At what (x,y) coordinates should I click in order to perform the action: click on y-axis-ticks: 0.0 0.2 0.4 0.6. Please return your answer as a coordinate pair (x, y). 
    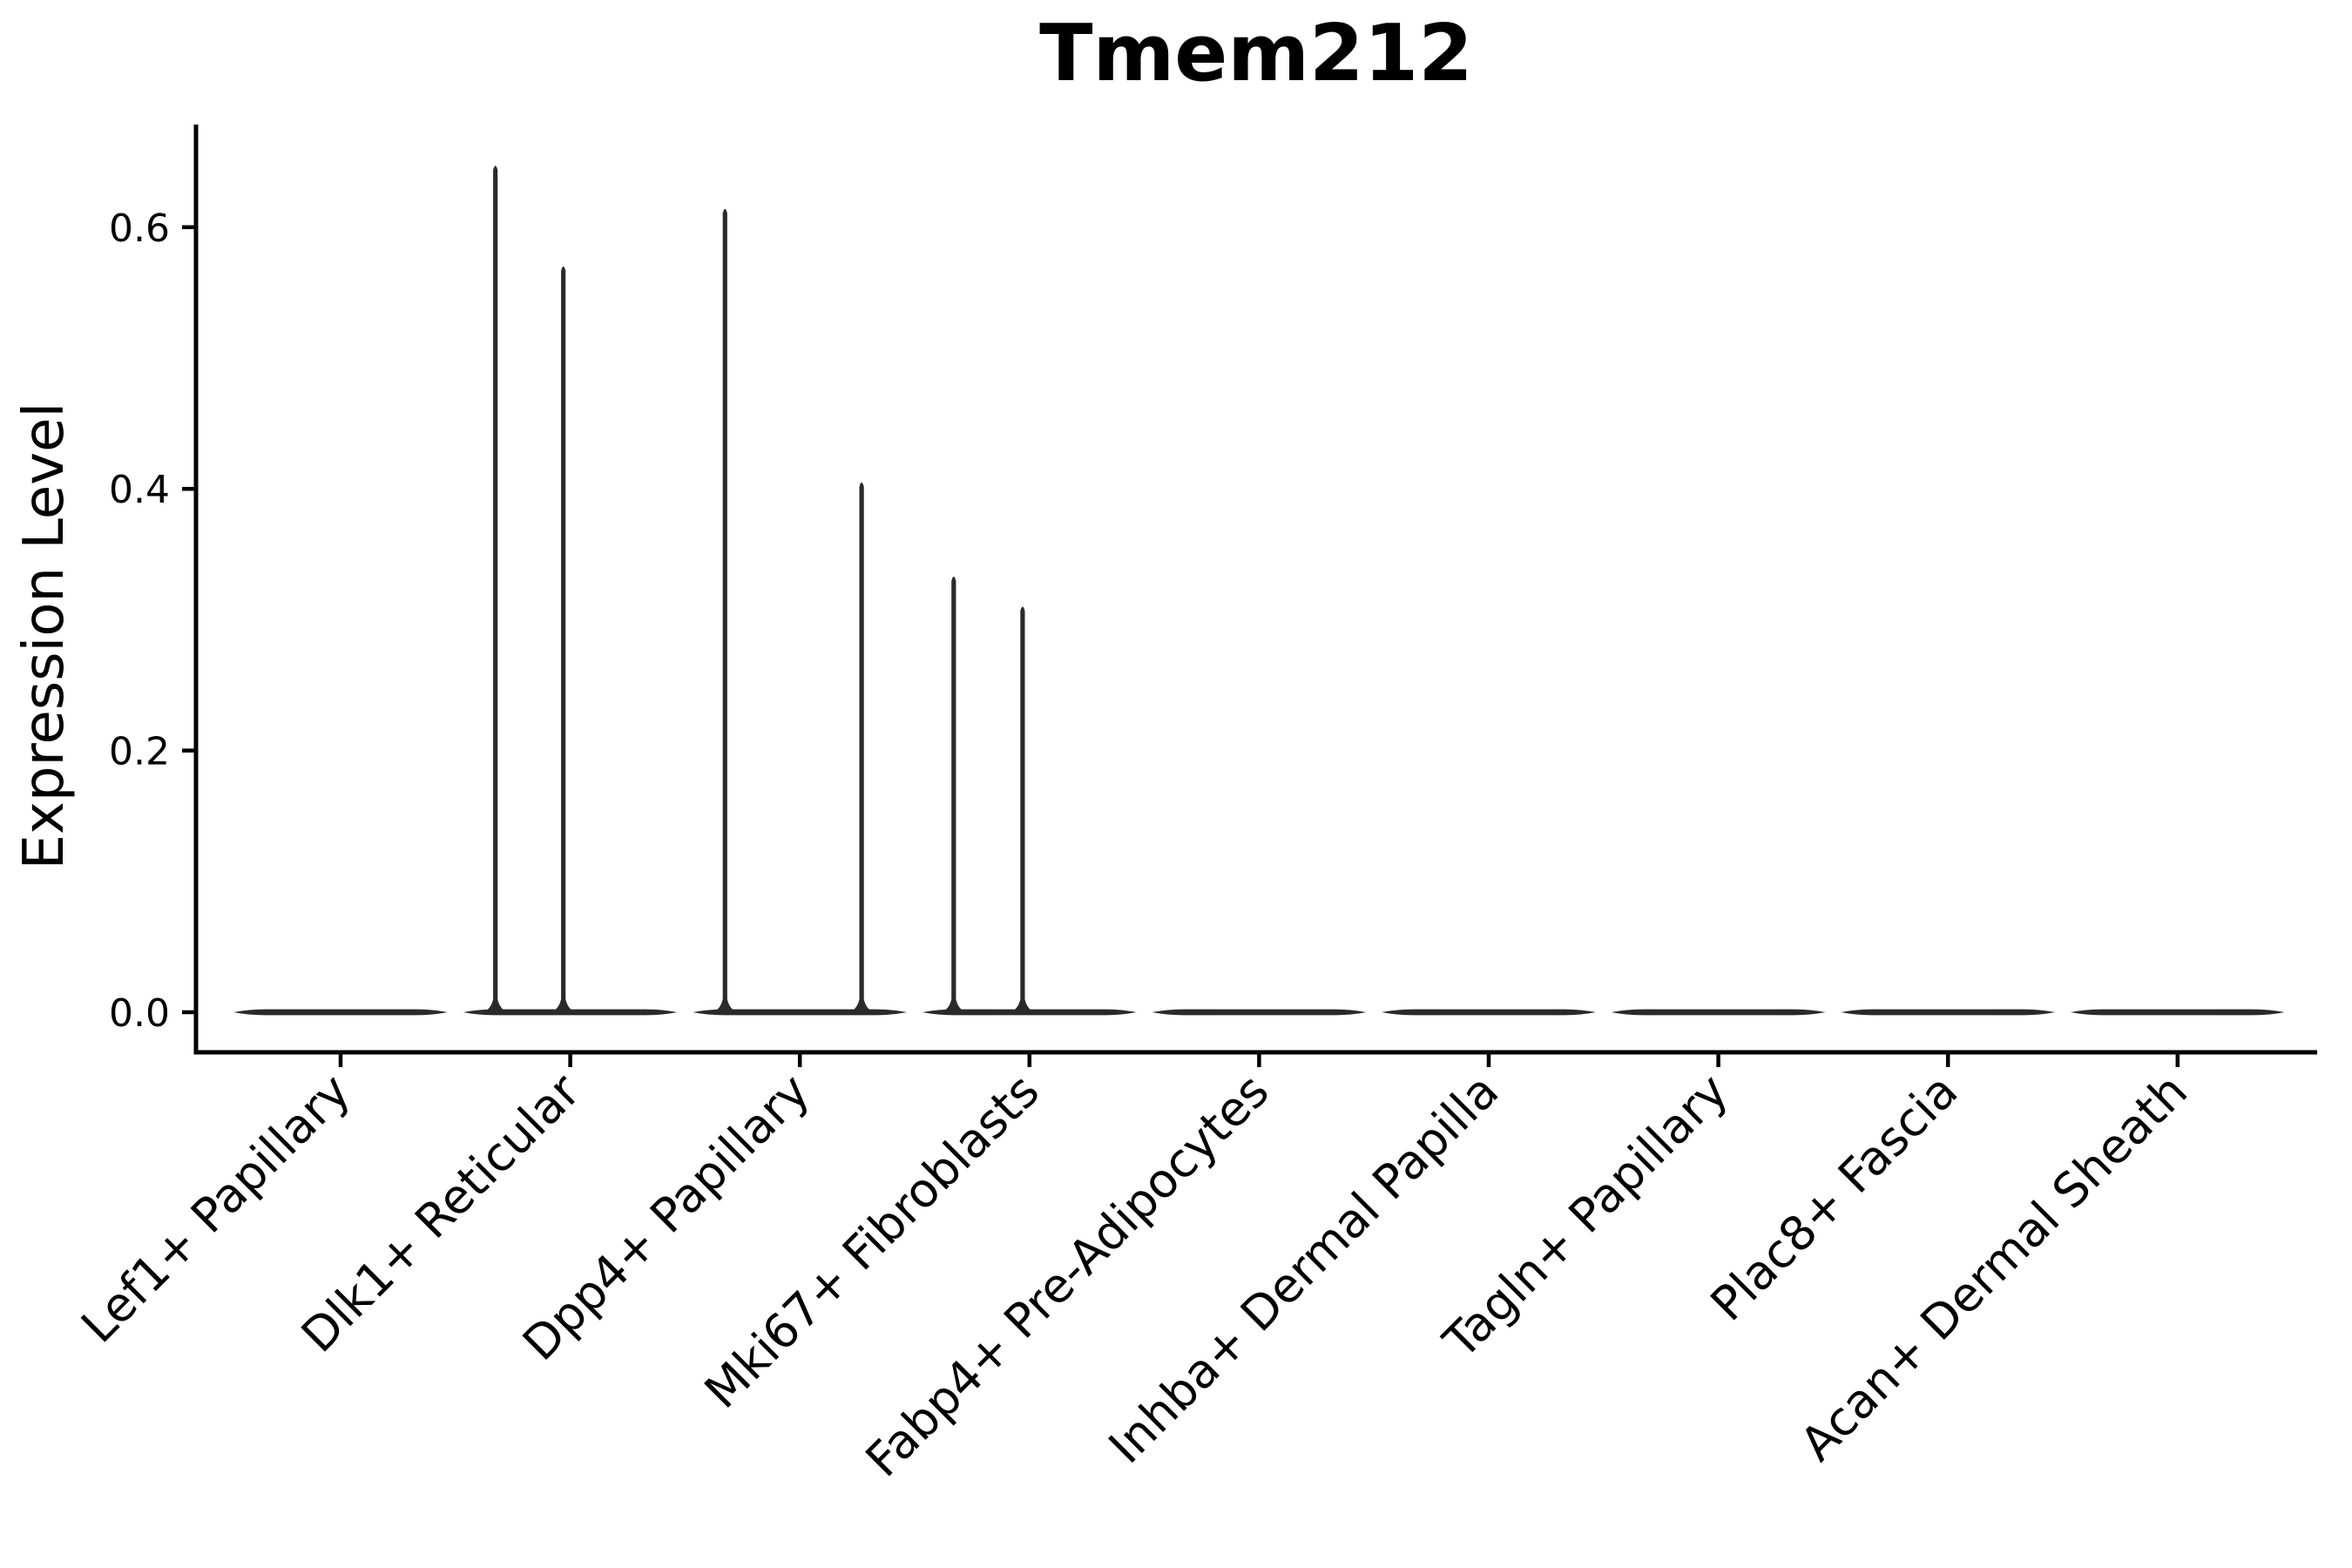
    Looking at the image, I should click on (152, 621).